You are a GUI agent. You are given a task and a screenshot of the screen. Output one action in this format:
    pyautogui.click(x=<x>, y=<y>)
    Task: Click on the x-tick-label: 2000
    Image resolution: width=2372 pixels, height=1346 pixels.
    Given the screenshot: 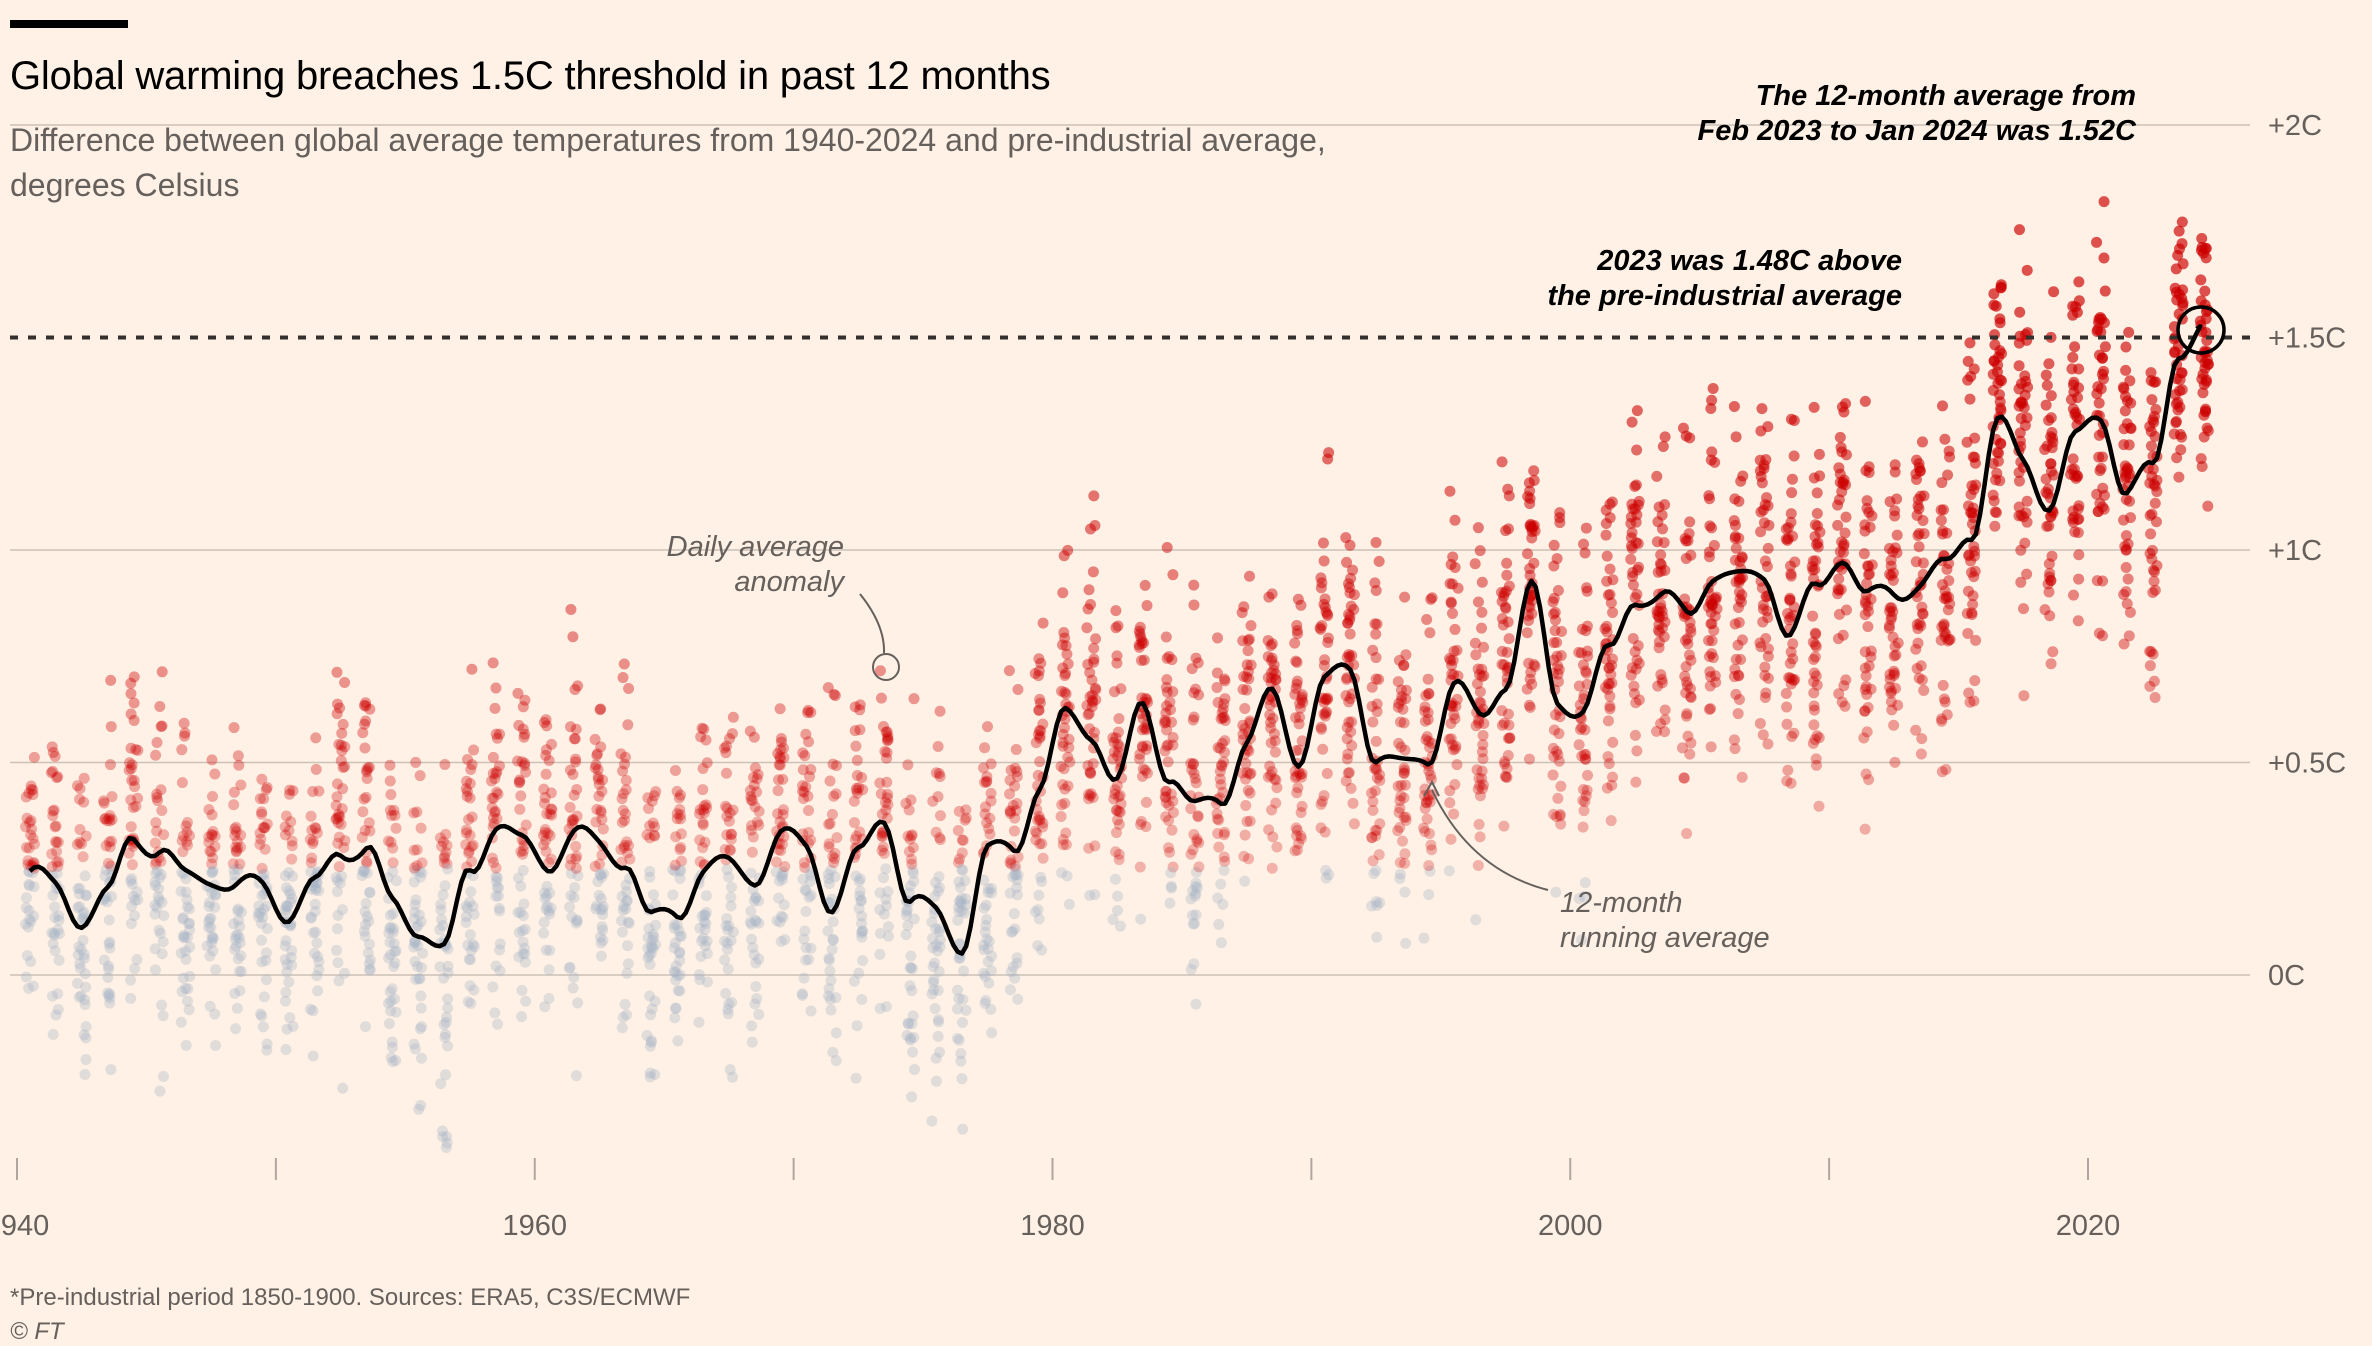 What is the action you would take?
    pyautogui.click(x=1570, y=1226)
    